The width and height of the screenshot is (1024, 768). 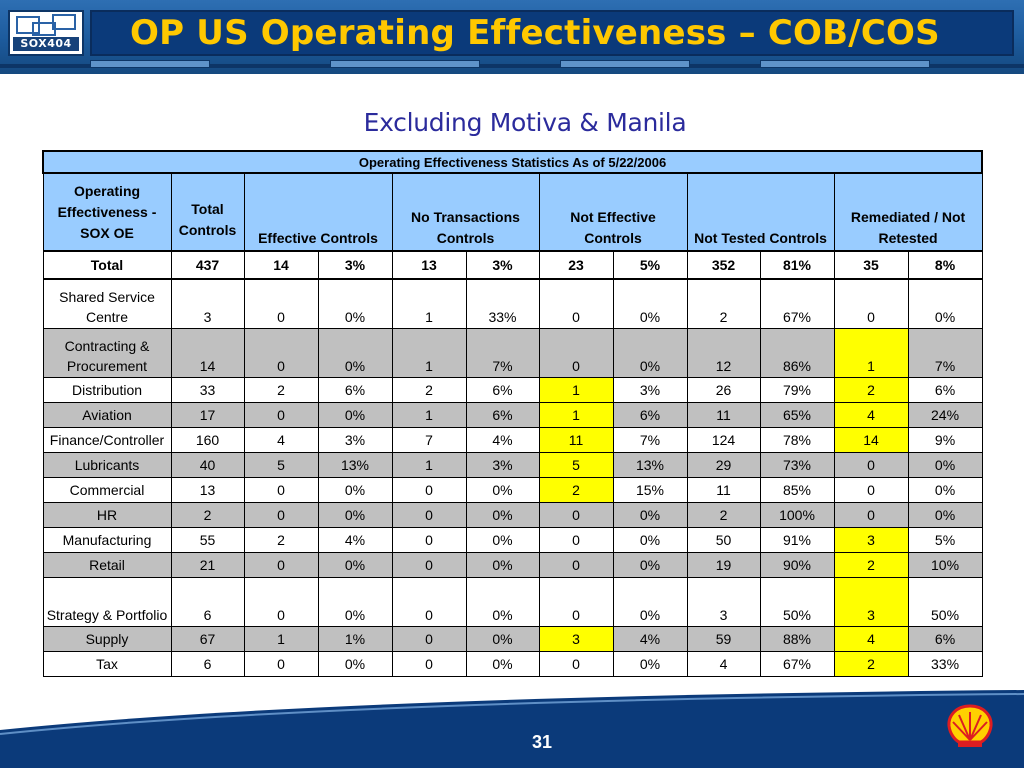 I want to click on table-row: Supply 67 1 1% 0 0% 3 4% 59 88% 4 6%, so click(x=512, y=638).